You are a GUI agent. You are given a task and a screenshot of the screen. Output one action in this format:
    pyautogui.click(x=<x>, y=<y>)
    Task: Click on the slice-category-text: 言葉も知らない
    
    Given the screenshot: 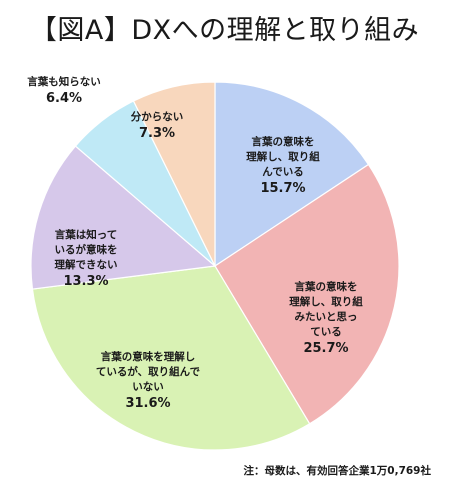 What is the action you would take?
    pyautogui.click(x=64, y=81)
    